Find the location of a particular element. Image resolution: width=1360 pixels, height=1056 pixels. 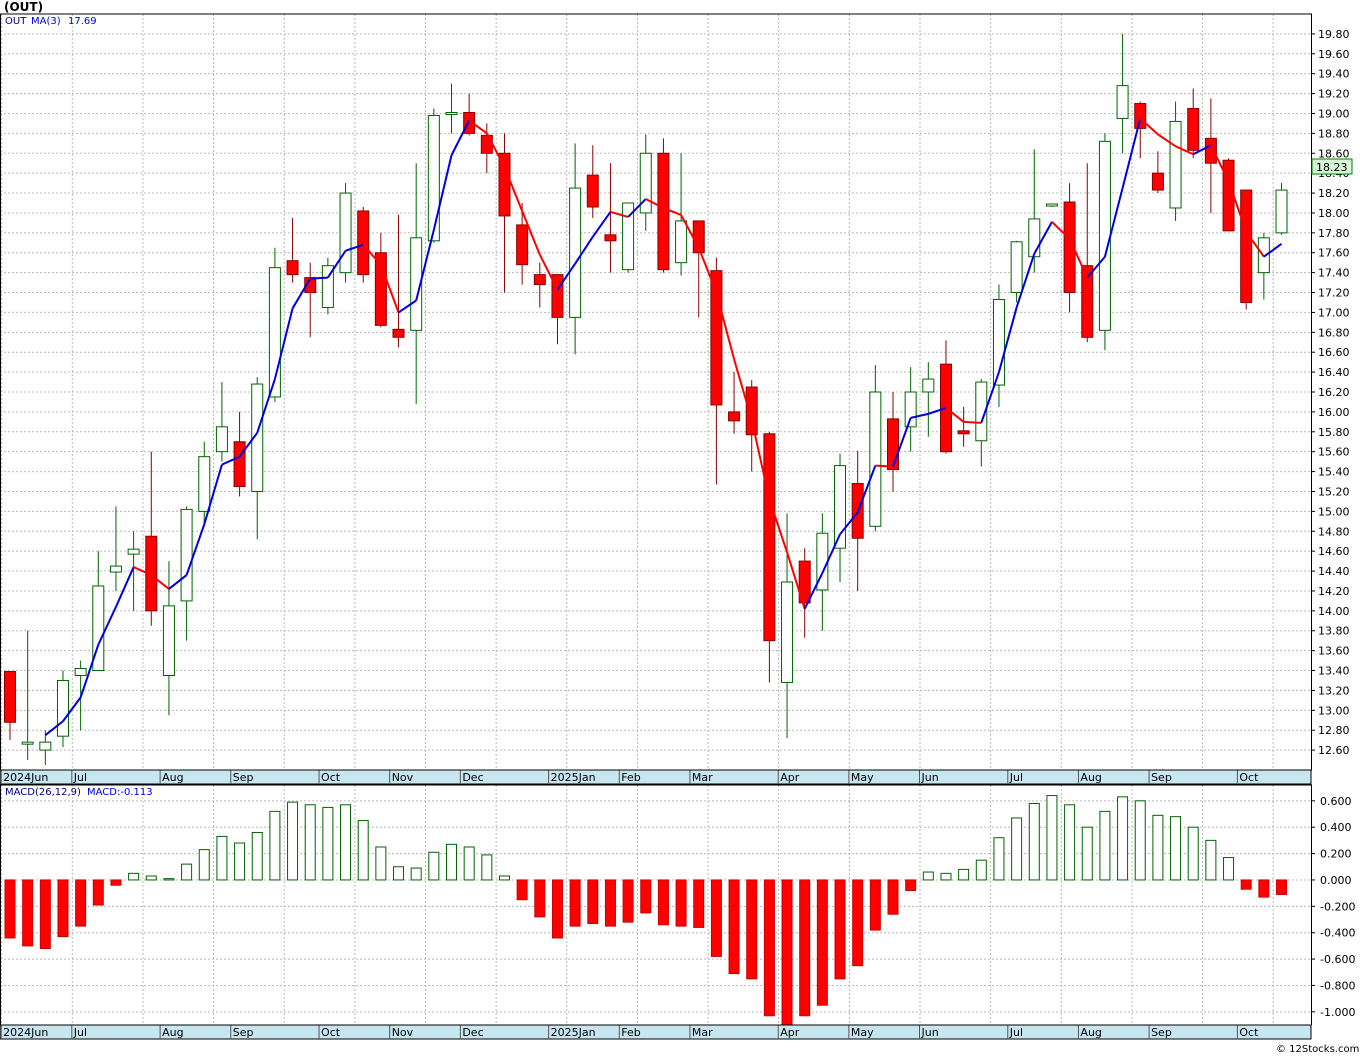

price-tick-label: 19.60 is located at coordinates (1334, 54).